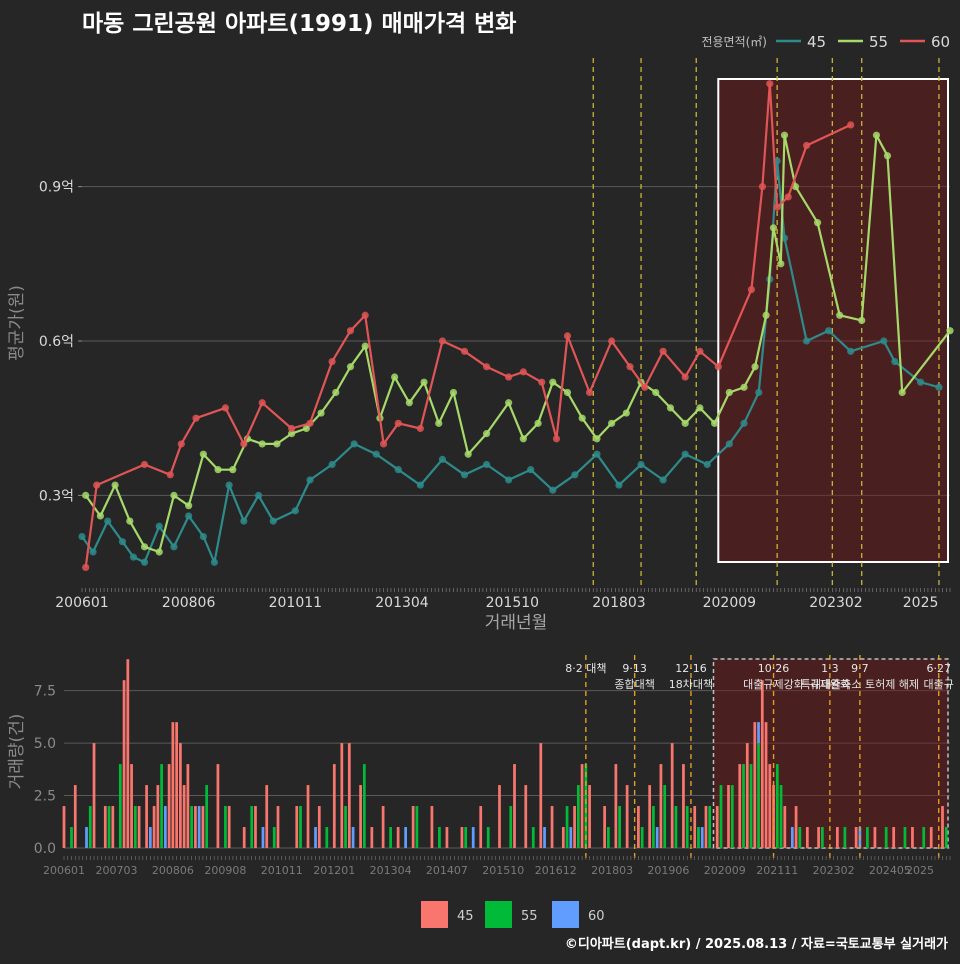  I want to click on chart-title: 마동 그린공원 아파트(1991) 매매가격 변화, so click(299, 24).